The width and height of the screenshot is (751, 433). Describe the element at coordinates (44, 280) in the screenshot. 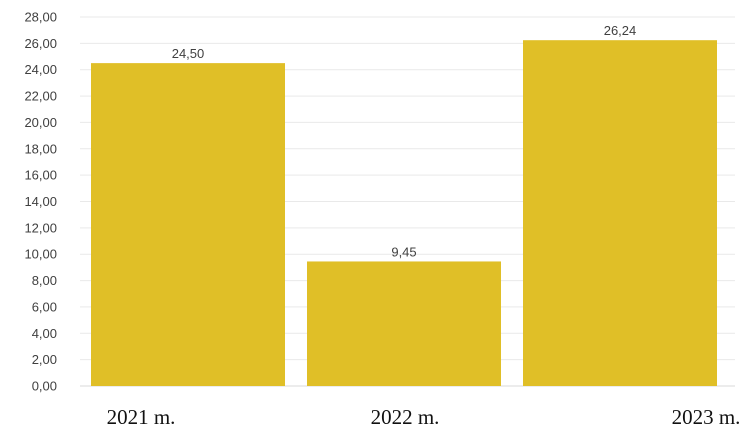

I see `y-tick-label: 8,00` at that location.